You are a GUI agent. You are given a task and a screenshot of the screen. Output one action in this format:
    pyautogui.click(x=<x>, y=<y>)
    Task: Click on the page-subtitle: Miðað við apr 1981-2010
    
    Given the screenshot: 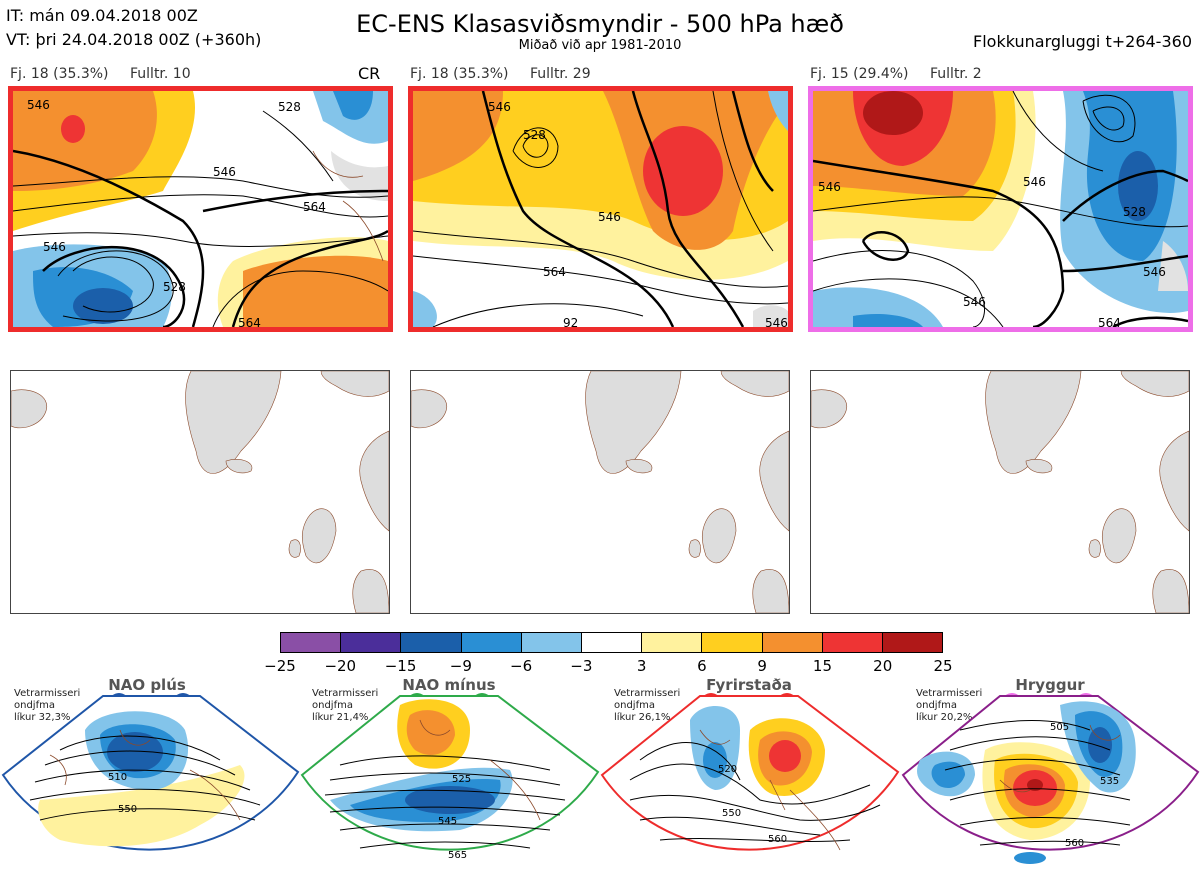 What is the action you would take?
    pyautogui.click(x=600, y=45)
    